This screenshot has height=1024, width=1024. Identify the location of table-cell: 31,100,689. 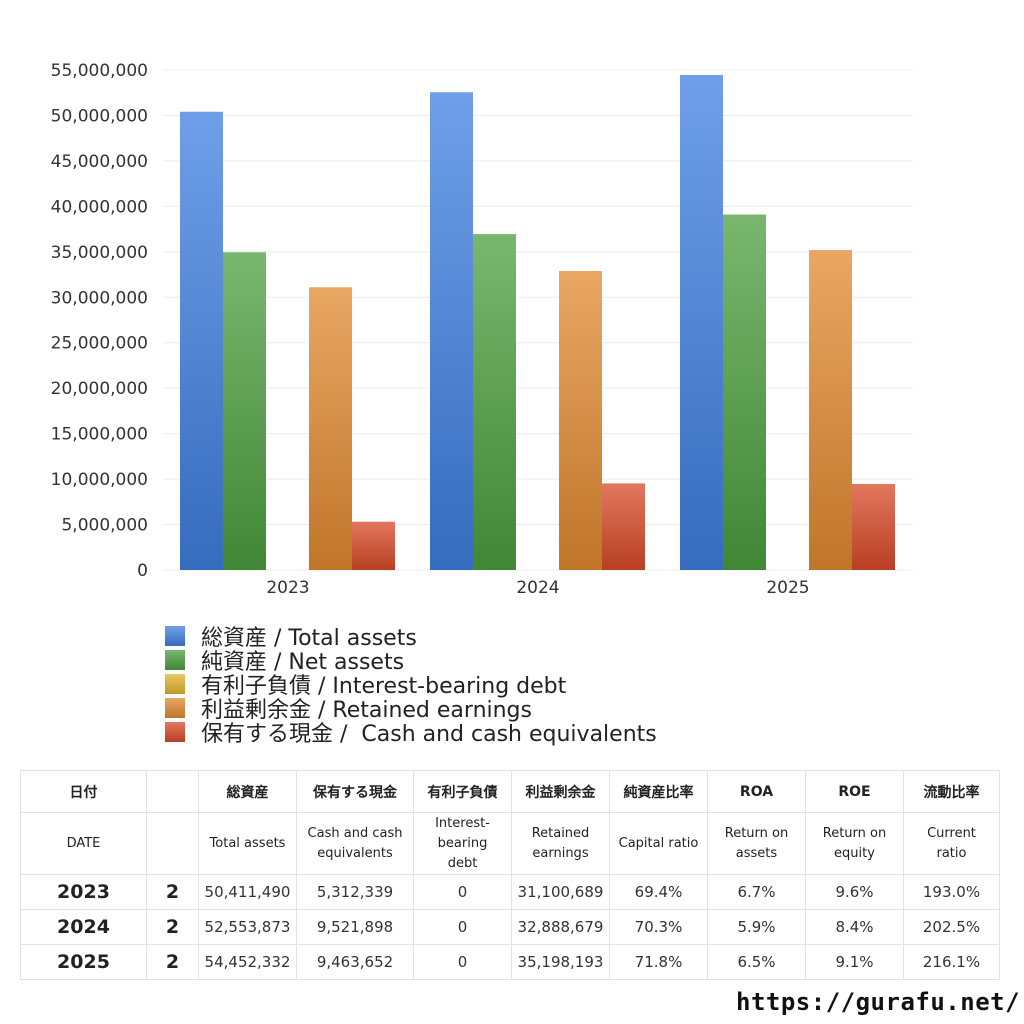
(560, 892).